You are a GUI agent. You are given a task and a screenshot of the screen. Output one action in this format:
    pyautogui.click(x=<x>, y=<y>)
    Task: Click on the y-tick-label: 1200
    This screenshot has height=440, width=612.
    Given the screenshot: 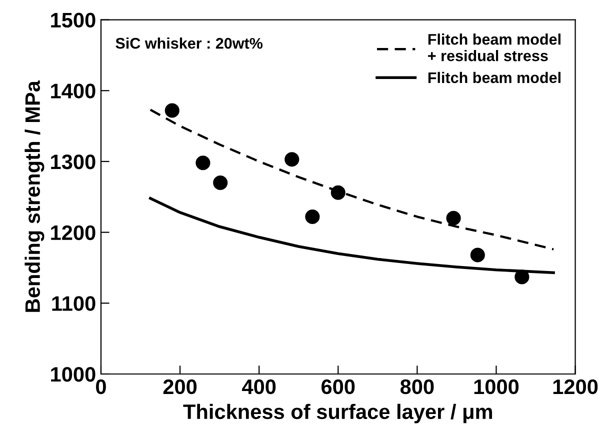 What is the action you would take?
    pyautogui.click(x=73, y=232)
    